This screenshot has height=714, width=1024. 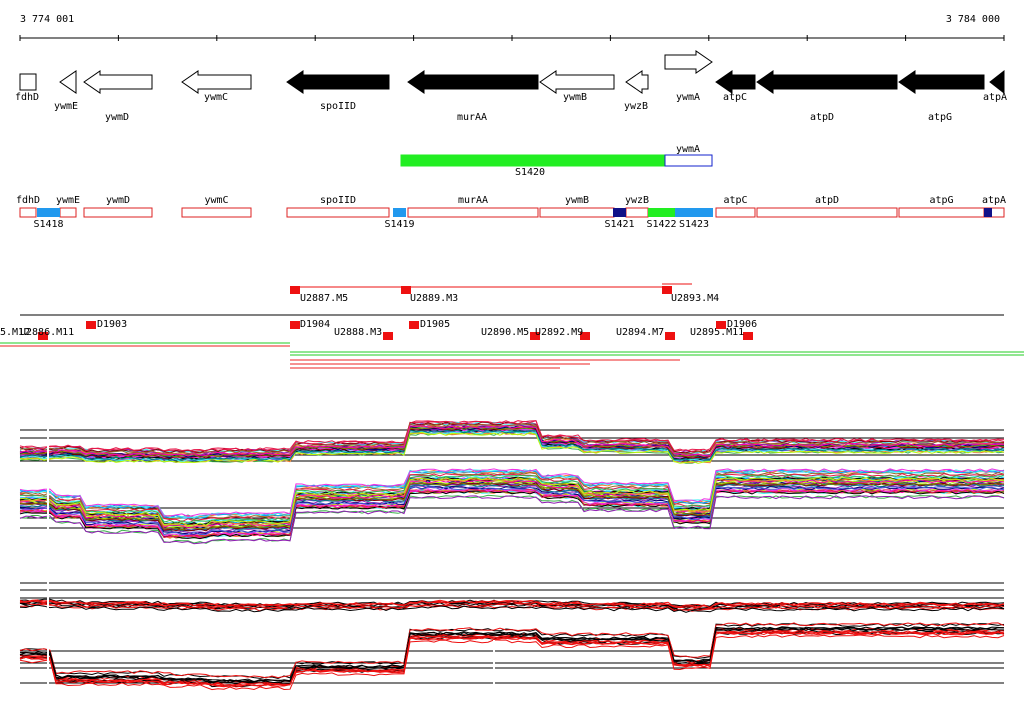 What do you see at coordinates (315, 324) in the screenshot?
I see `feature-label: D1904` at bounding box center [315, 324].